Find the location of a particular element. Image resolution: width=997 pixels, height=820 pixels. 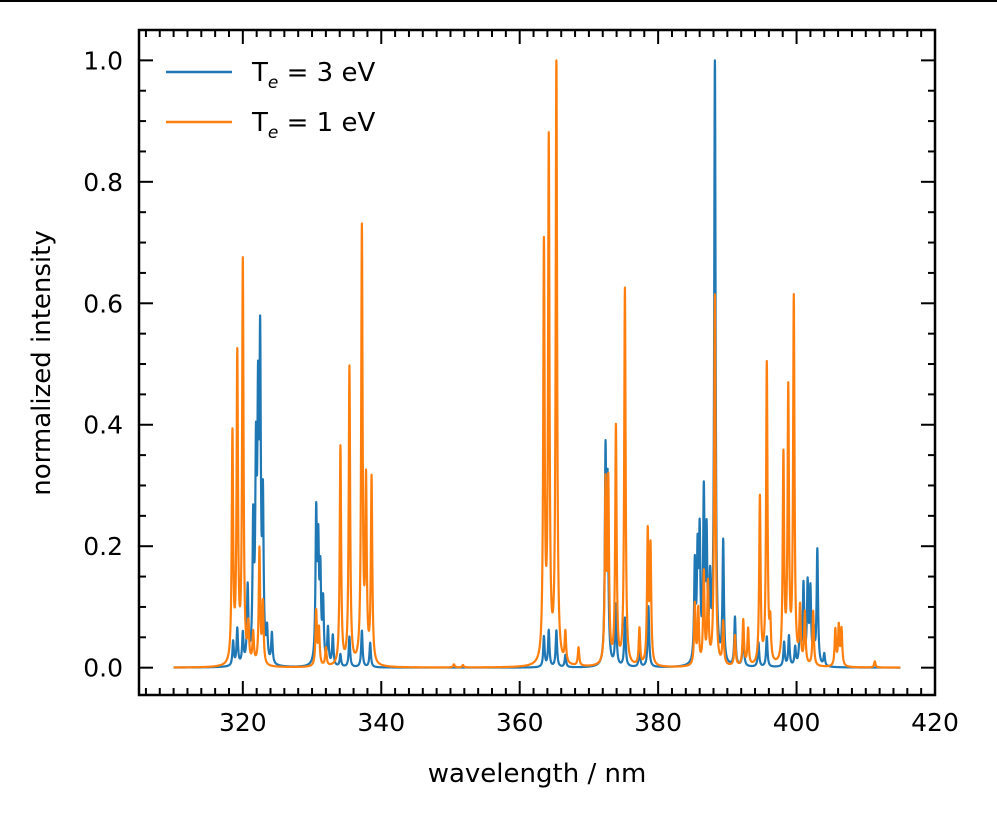

legend-label-1: Te = 3 eV is located at coordinates (313, 75).